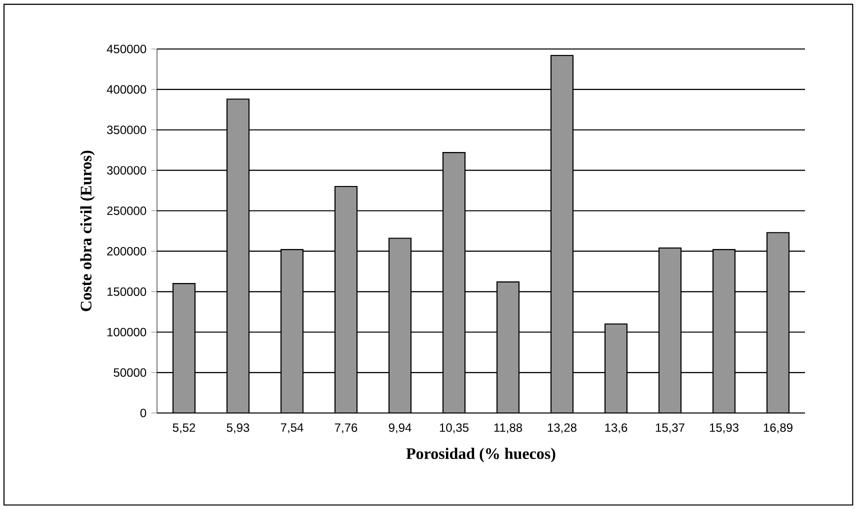  Describe the element at coordinates (481, 455) in the screenshot. I see `x-axis-title: Porosidad (% huecos)` at that location.